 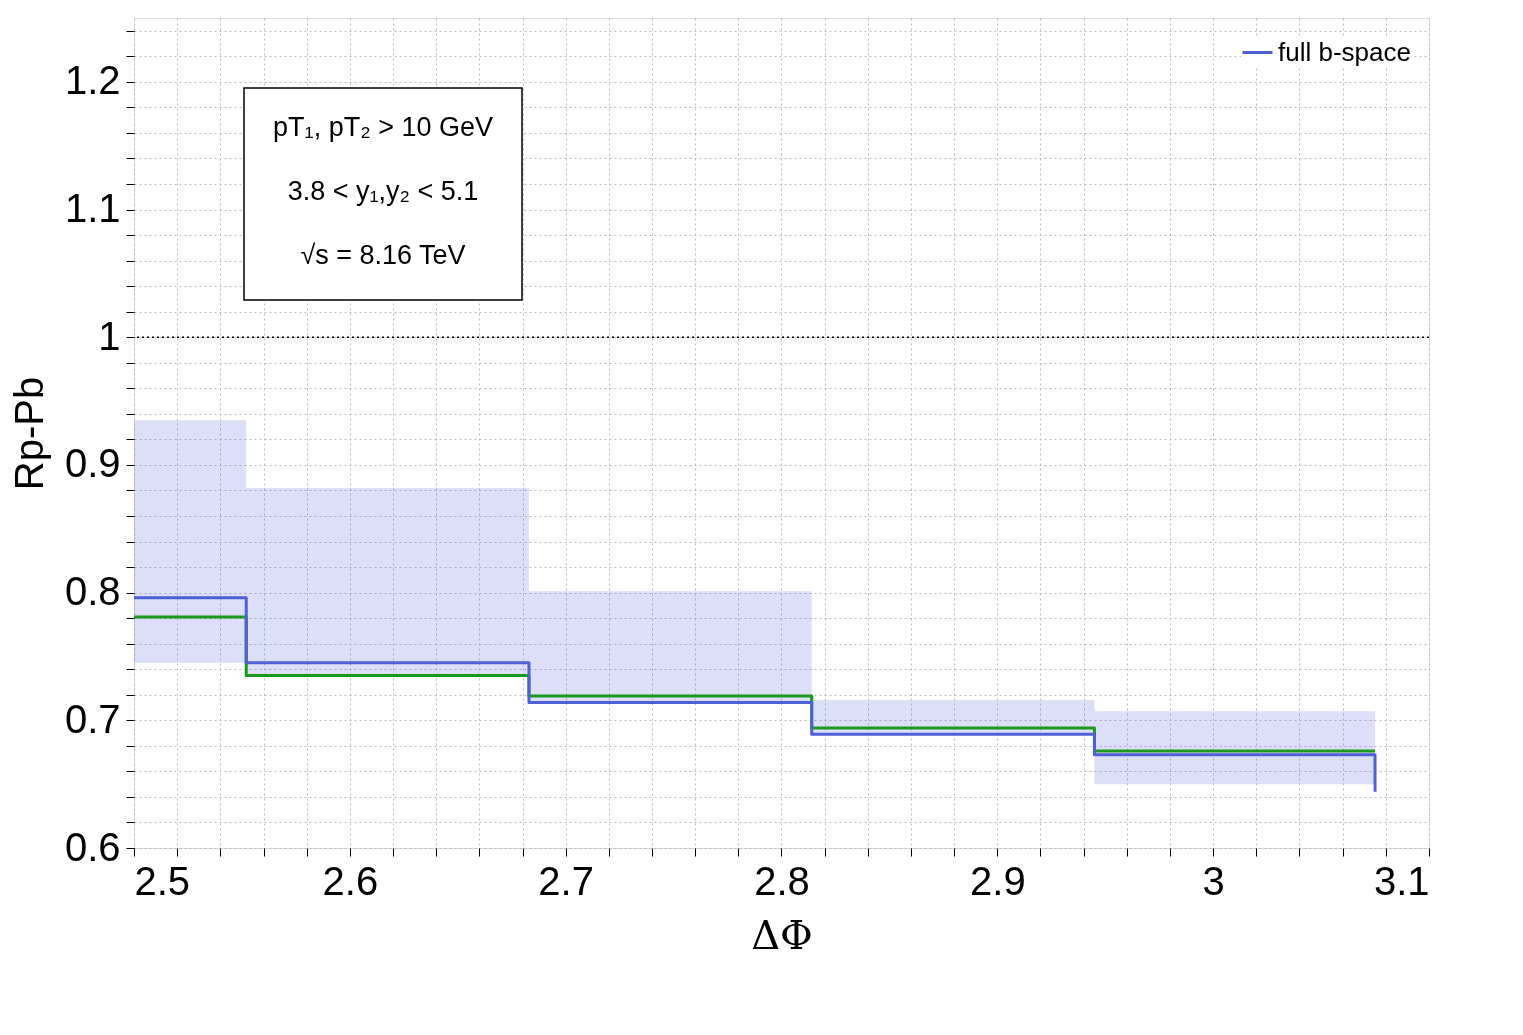 What do you see at coordinates (383, 255) in the screenshot?
I see `annotation: √s = 8.16 TeV` at bounding box center [383, 255].